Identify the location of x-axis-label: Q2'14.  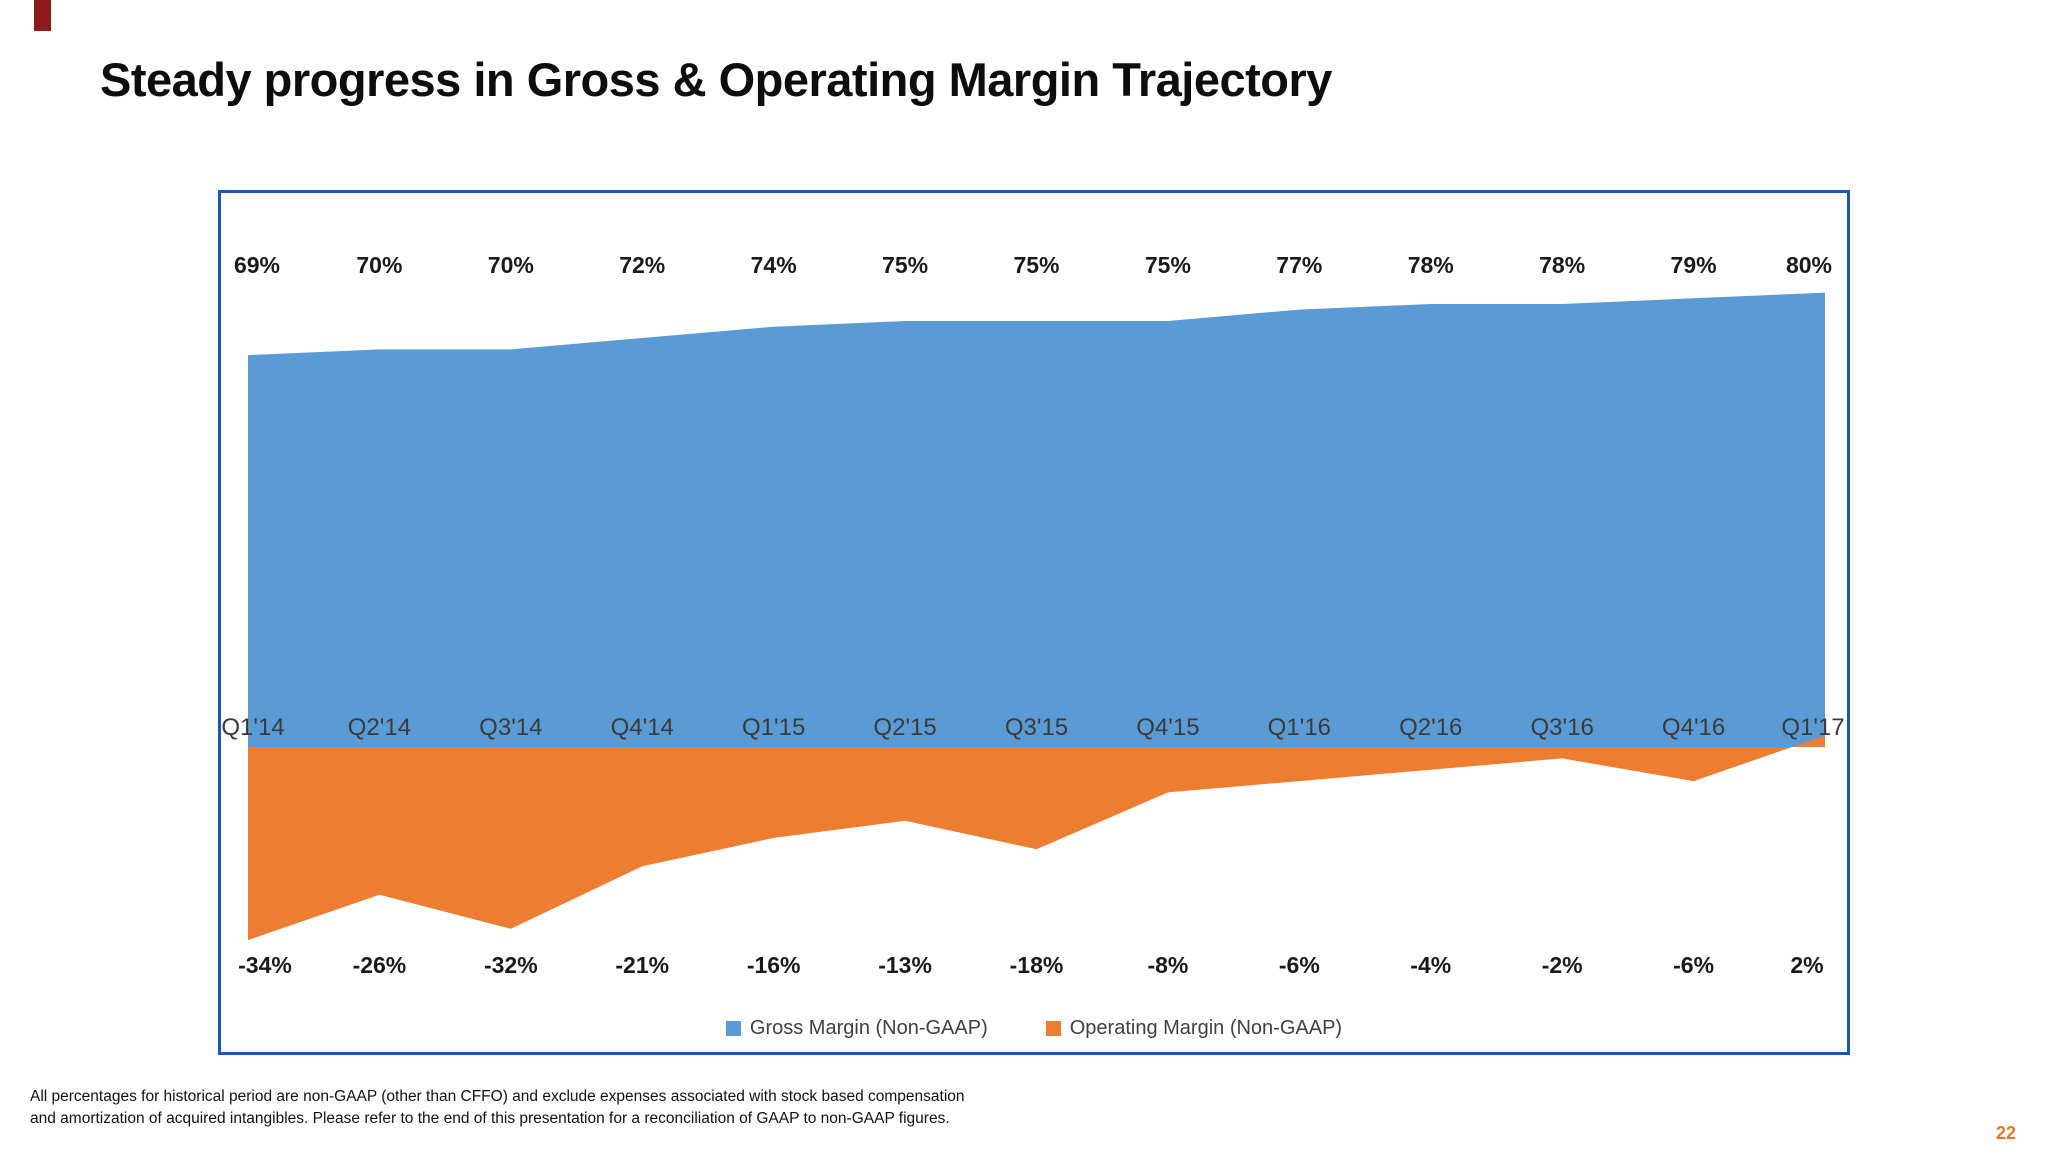
(379, 727).